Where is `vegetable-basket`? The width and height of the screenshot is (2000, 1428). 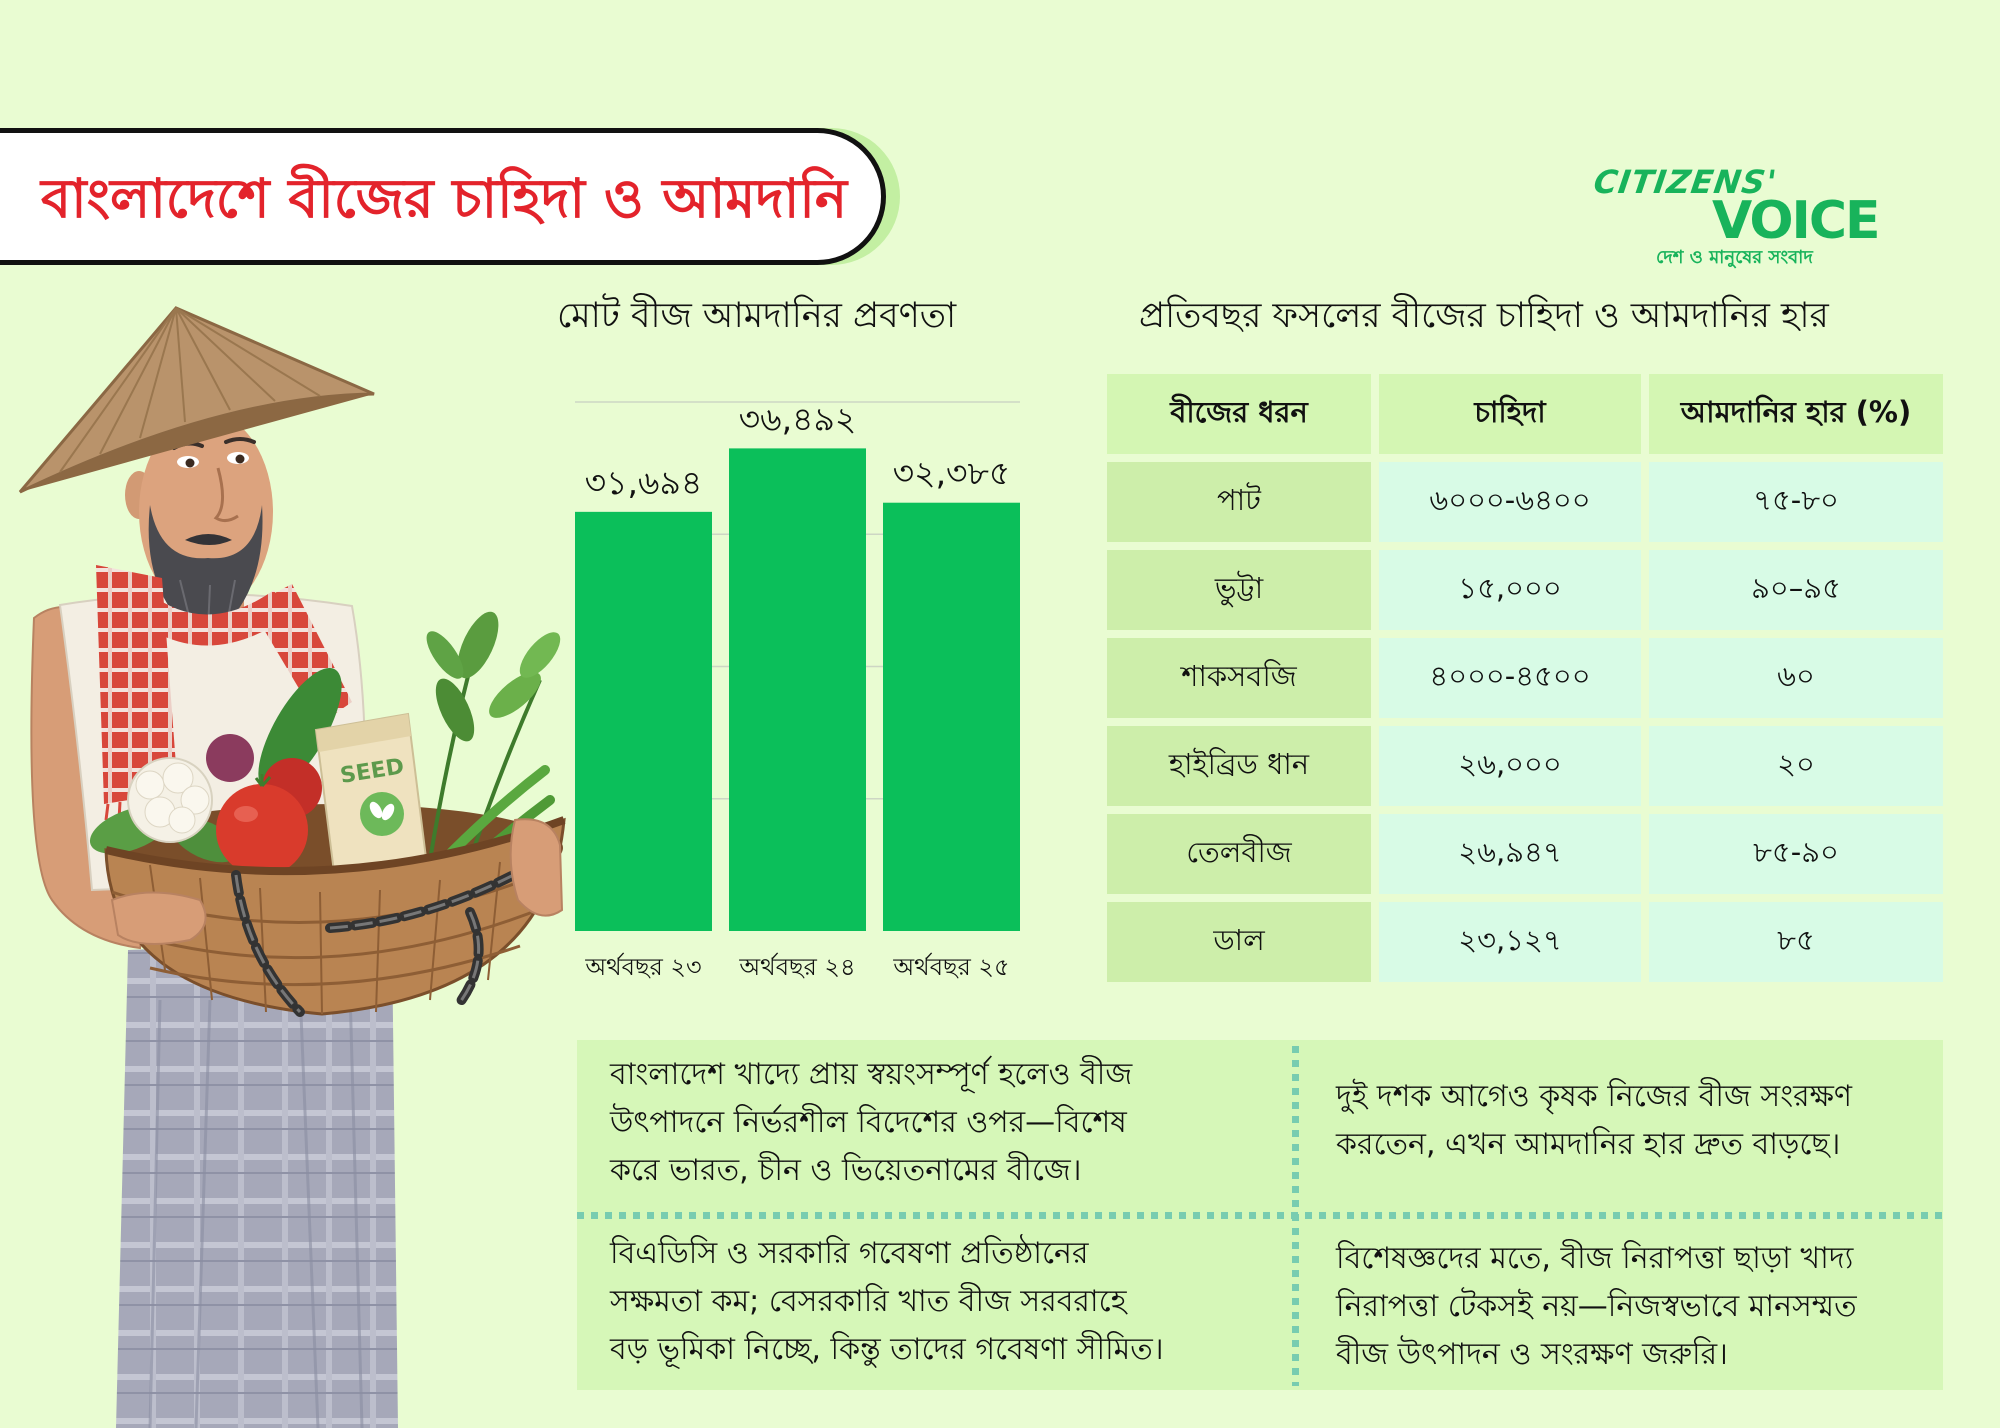
vegetable-basket is located at coordinates (335, 916).